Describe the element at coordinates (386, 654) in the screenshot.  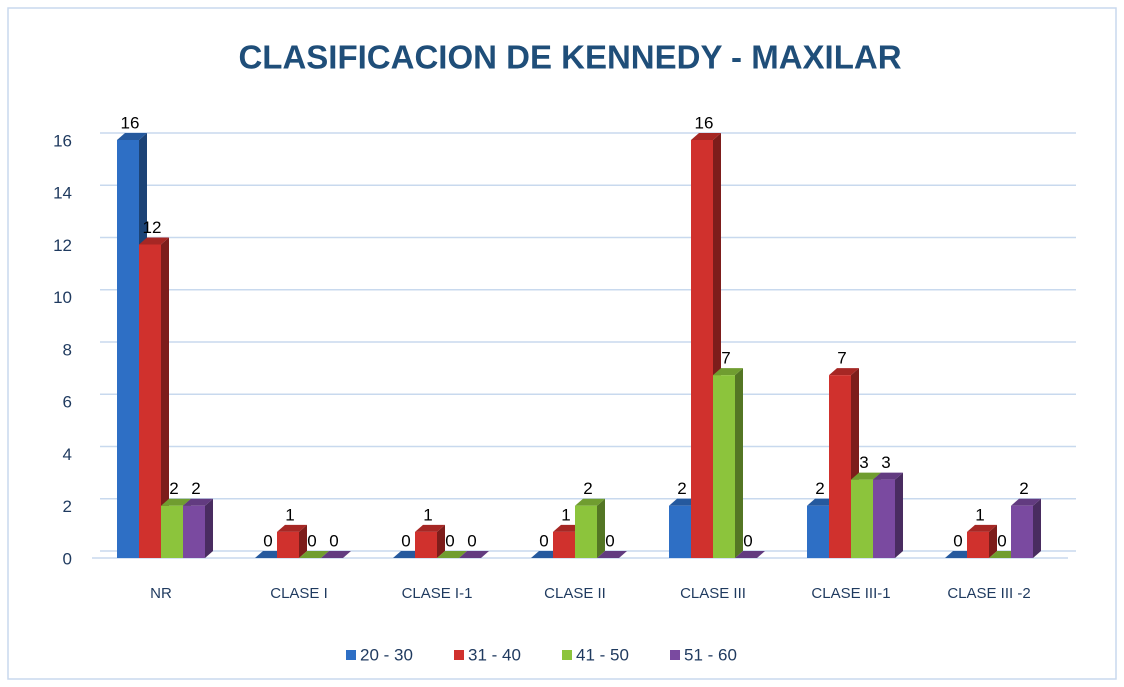
I see `legend-label: 20 - 30` at that location.